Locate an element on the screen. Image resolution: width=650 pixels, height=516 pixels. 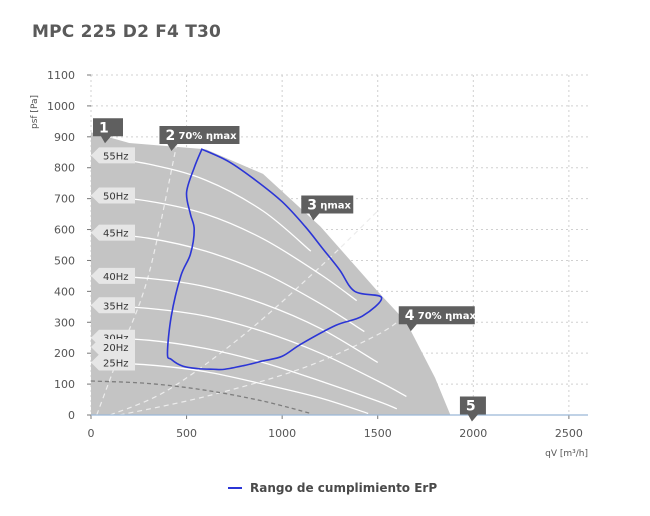
frequency-label-tag: 35Hz is located at coordinates (113, 305).